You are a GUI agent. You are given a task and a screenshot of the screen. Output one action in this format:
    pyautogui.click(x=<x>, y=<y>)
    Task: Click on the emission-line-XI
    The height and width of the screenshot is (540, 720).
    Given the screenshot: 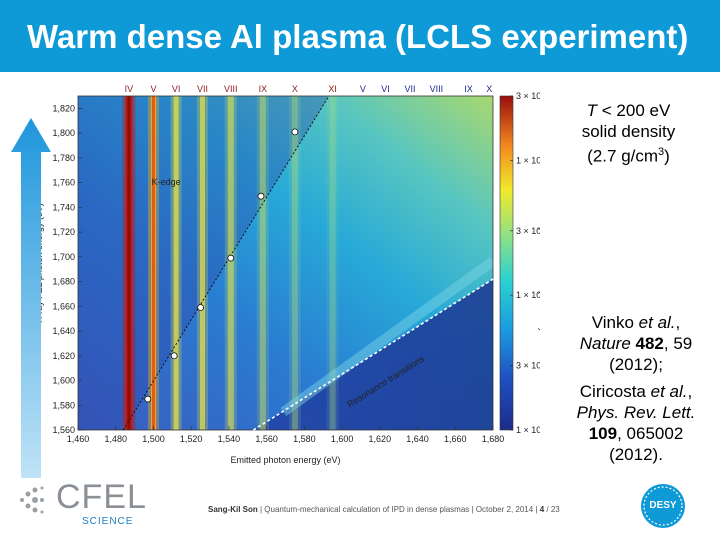 What is the action you would take?
    pyautogui.click(x=332, y=263)
    